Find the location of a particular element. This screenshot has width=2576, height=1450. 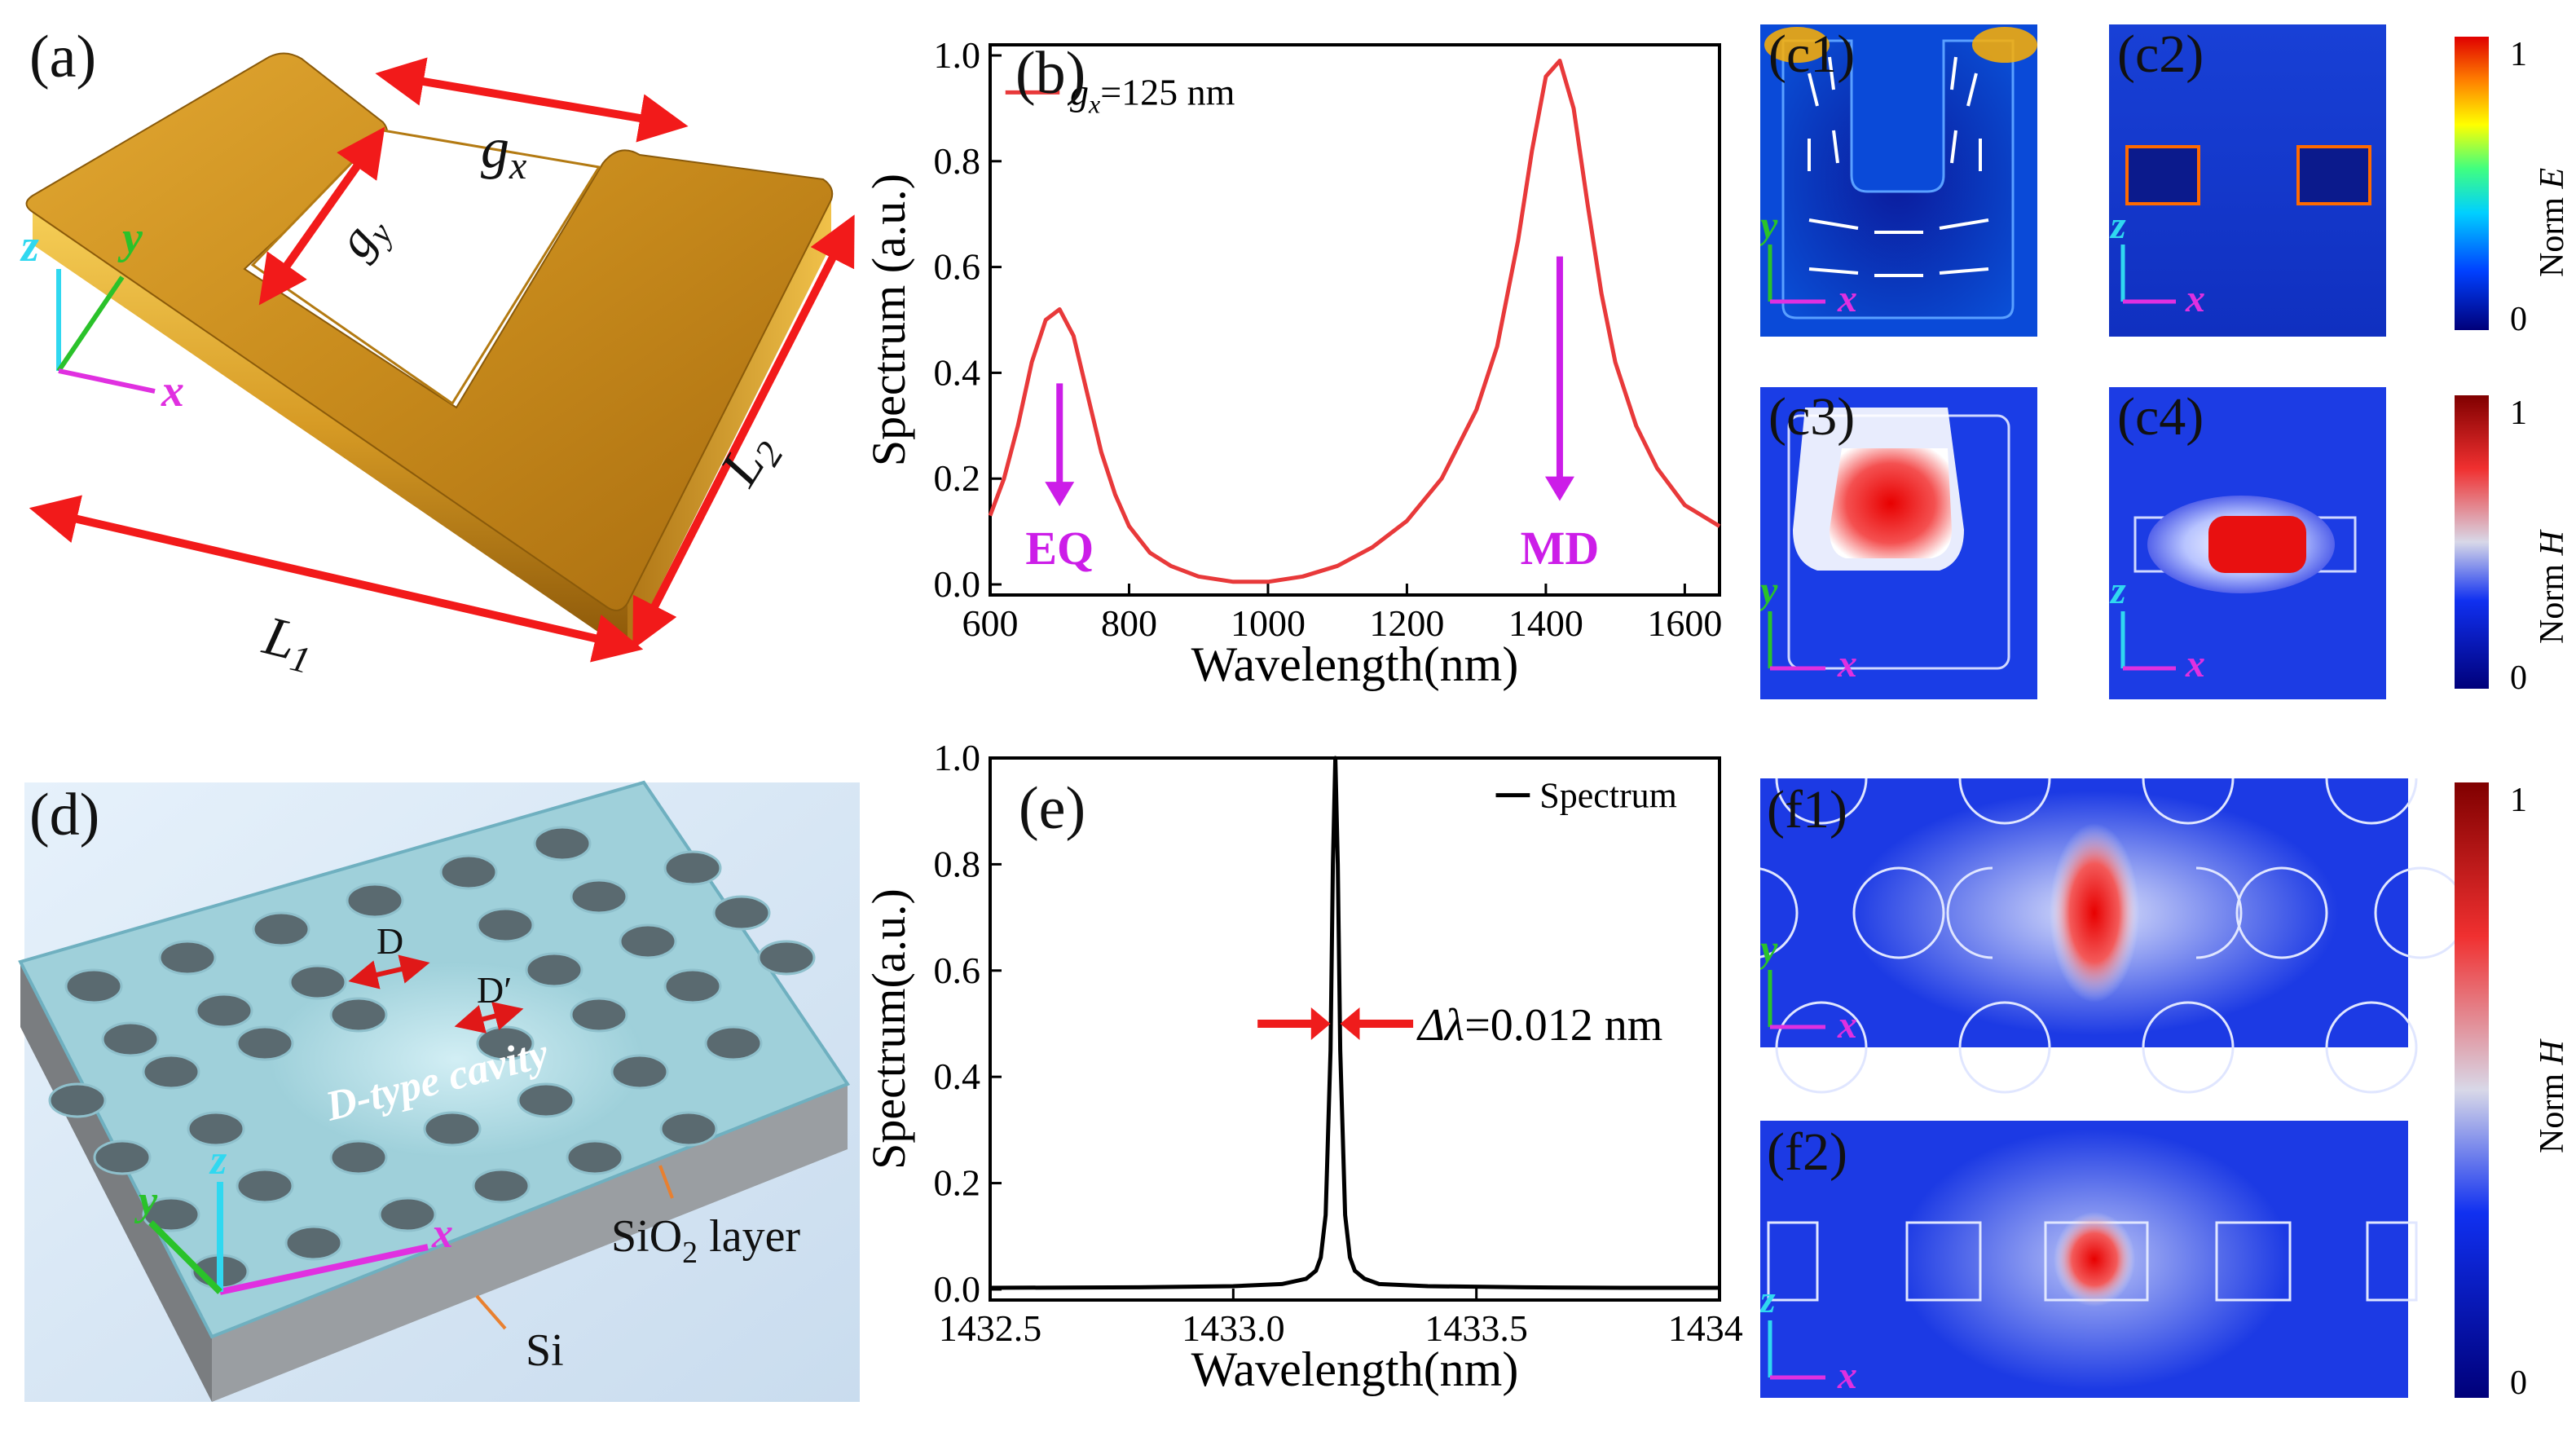

colorbar-H2-min: 0 is located at coordinates (2518, 1383).